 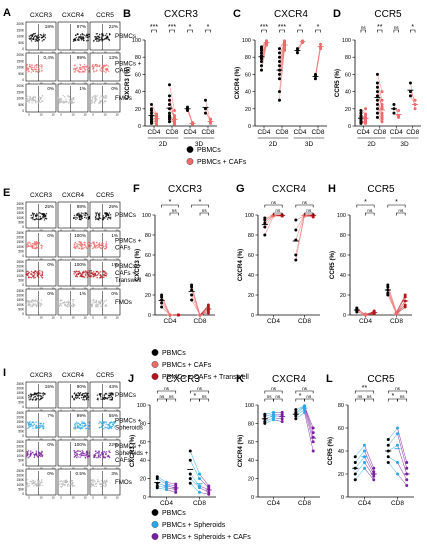 What do you see at coordinates (300, 27) in the screenshot?
I see `significance-label: *` at bounding box center [300, 27].